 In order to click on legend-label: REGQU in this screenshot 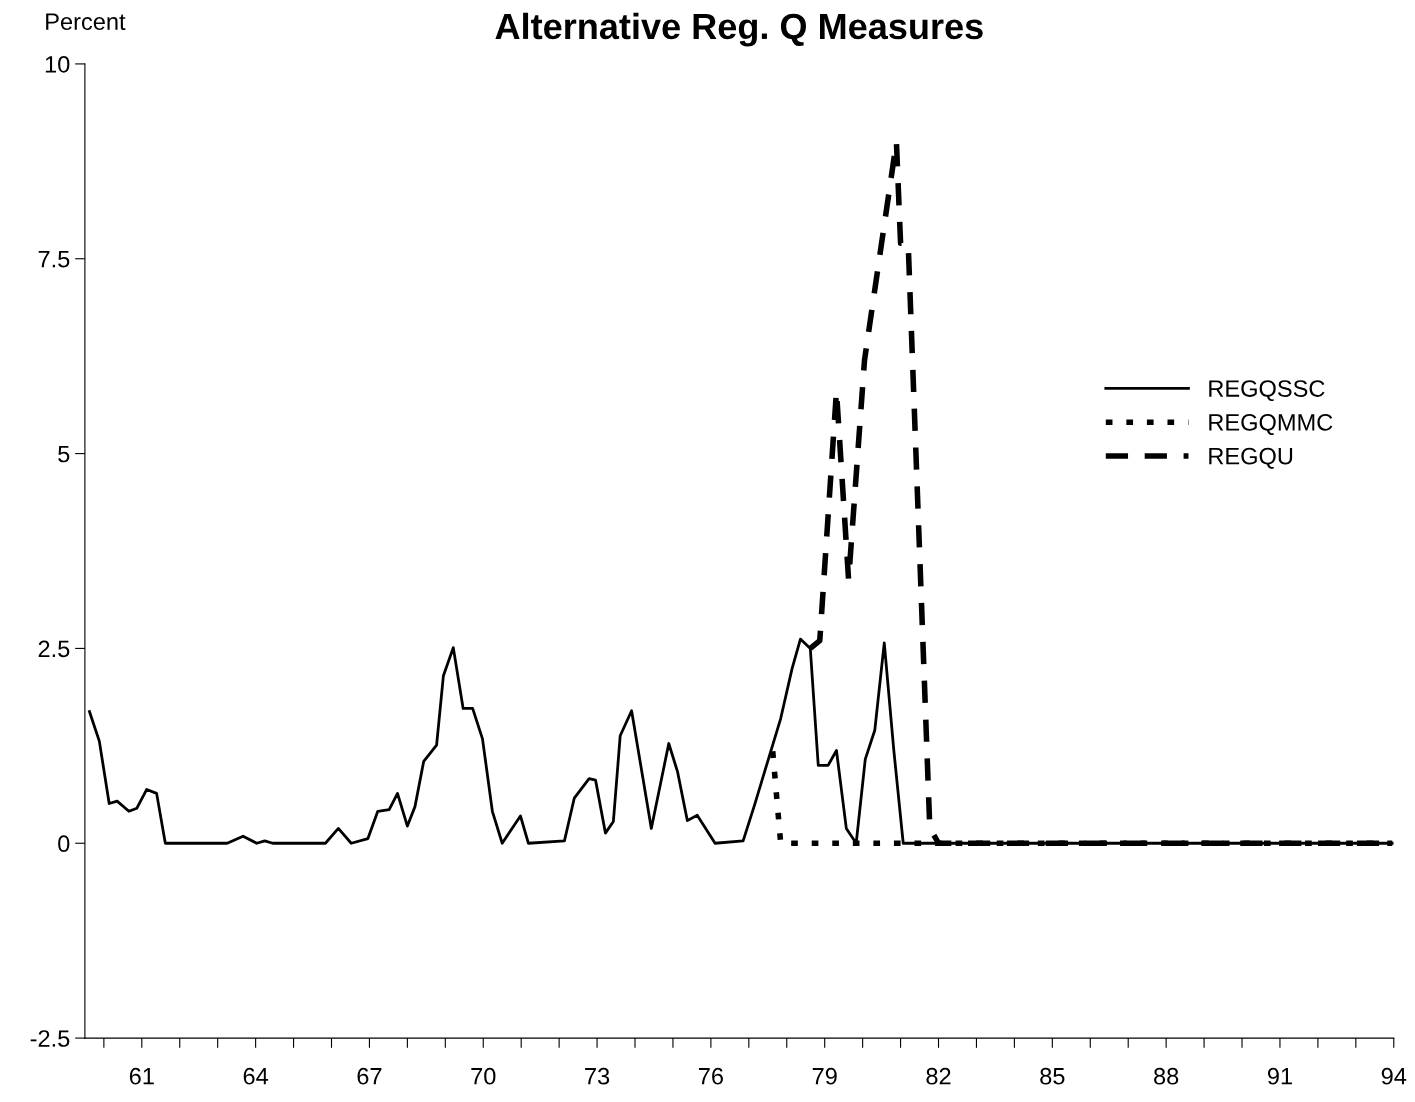, I will do `click(1251, 458)`.